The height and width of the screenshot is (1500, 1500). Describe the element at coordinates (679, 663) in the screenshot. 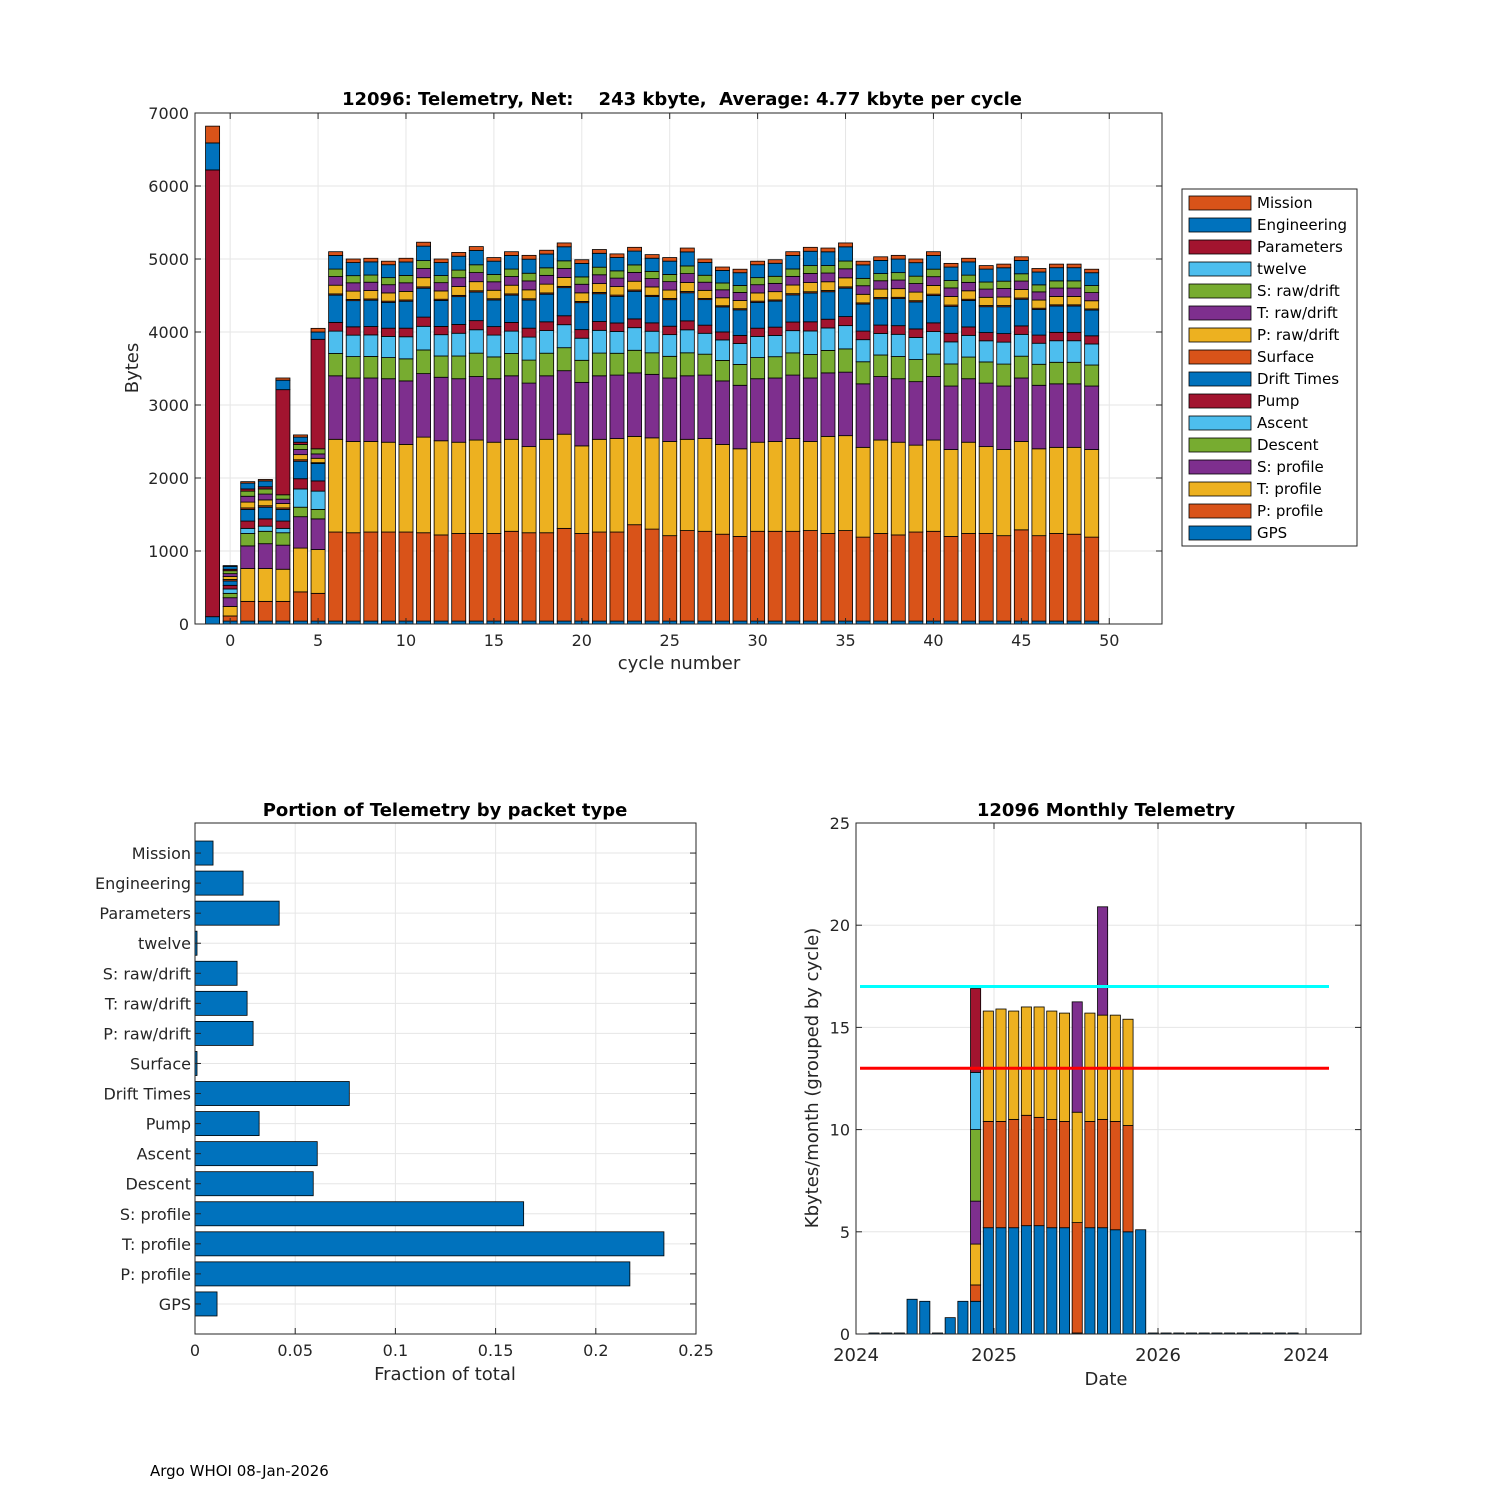

I see `chart1-xlabel: cycle number` at that location.